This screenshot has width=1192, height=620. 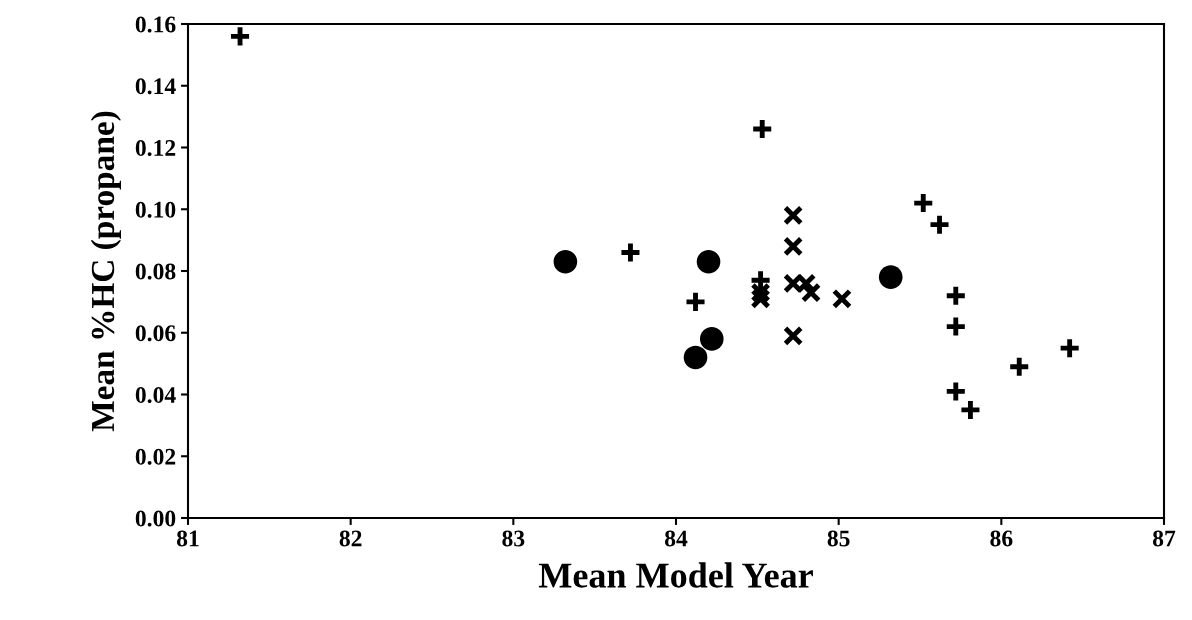 What do you see at coordinates (676, 538) in the screenshot?
I see `x-tick-label: 84` at bounding box center [676, 538].